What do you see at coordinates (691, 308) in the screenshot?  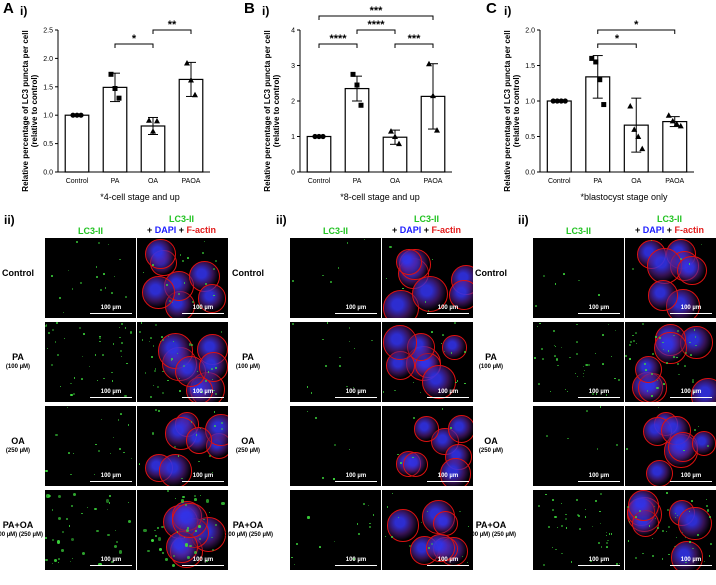 I see `scale-bar-label: 100 µm` at bounding box center [691, 308].